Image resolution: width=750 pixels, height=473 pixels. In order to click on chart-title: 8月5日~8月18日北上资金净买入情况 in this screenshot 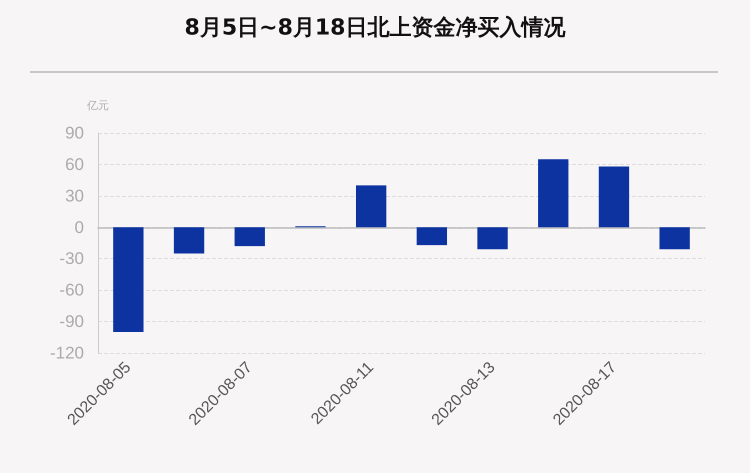, I will do `click(375, 28)`.